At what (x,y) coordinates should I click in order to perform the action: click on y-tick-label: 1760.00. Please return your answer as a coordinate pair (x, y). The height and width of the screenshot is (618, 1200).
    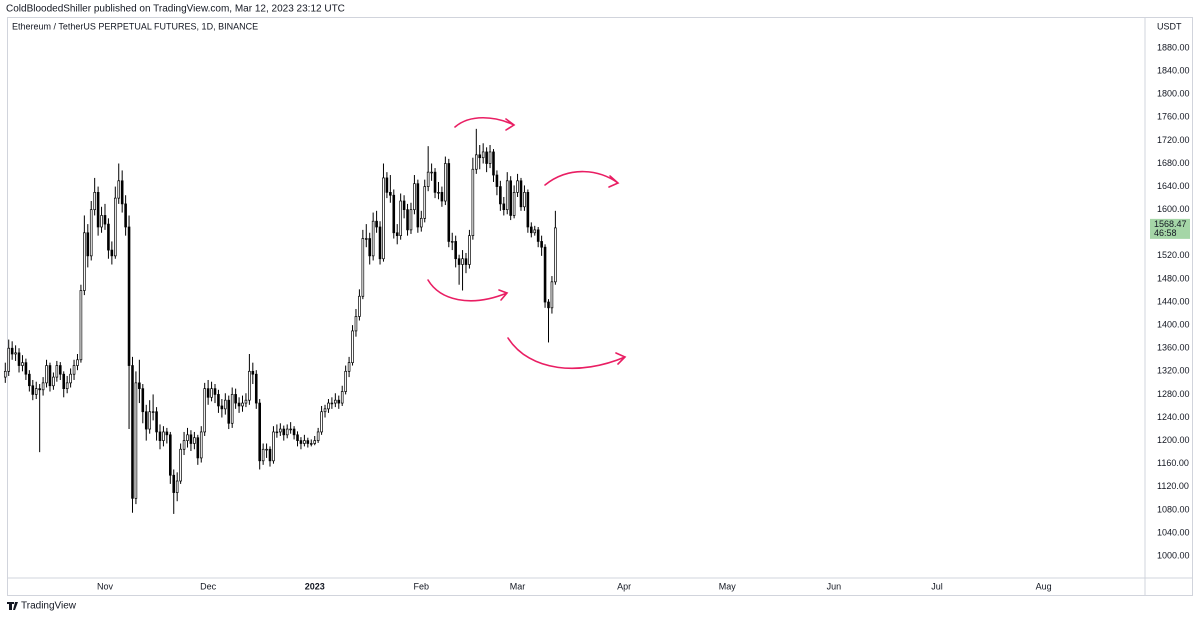
    Looking at the image, I should click on (1173, 117).